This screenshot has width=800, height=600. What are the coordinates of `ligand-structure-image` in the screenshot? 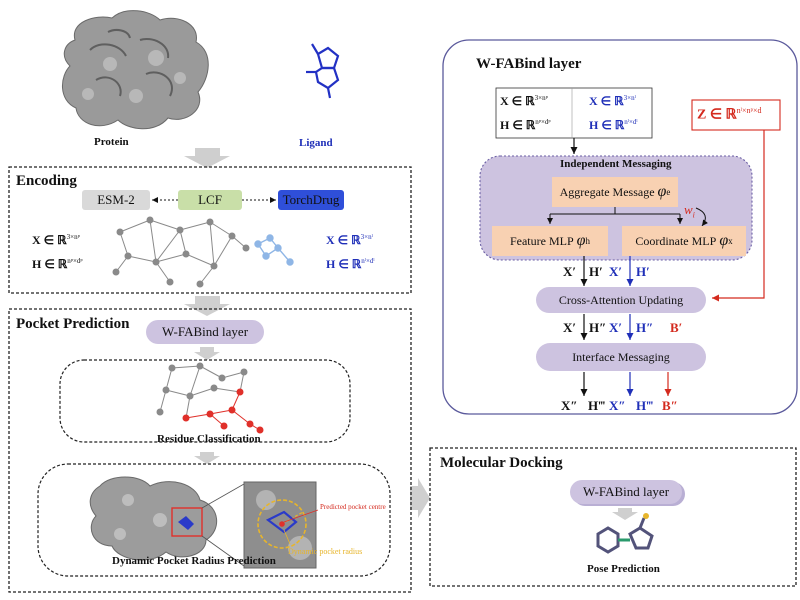 It's located at (323, 71).